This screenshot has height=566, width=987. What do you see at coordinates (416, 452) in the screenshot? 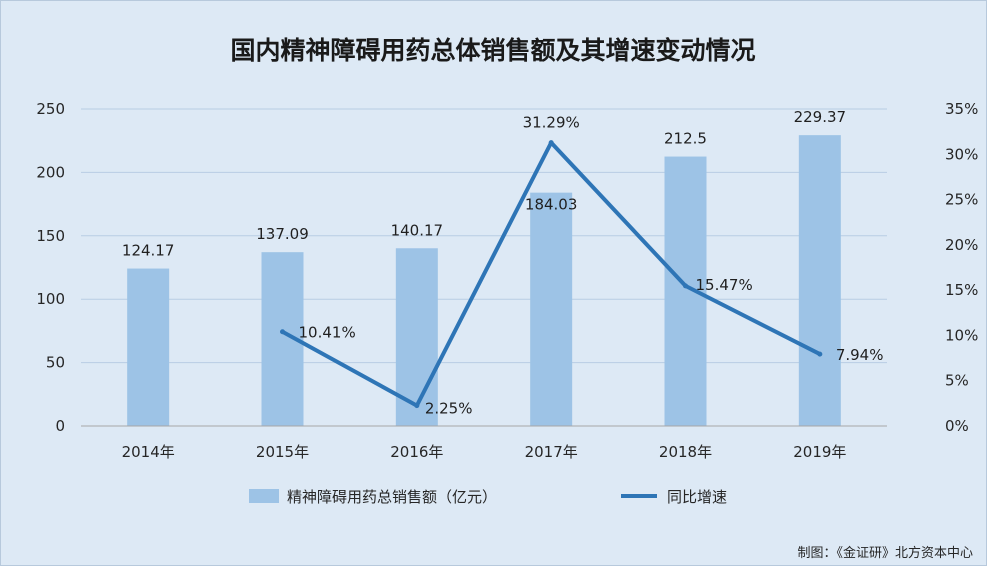
I see `x-tick-label: 2016年` at bounding box center [416, 452].